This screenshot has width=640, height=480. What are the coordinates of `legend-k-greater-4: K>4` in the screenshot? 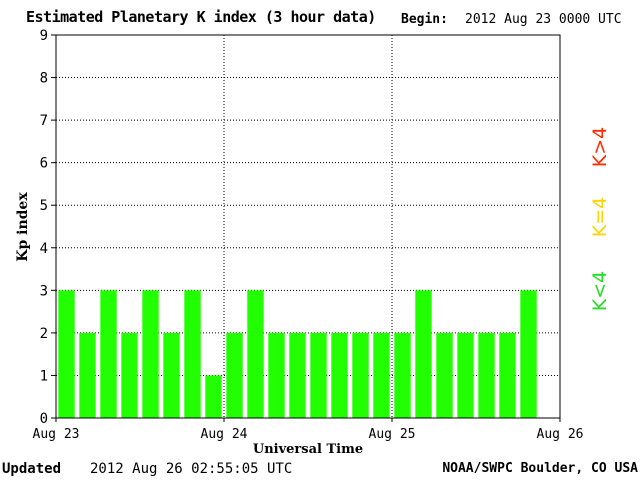 It's located at (600, 147).